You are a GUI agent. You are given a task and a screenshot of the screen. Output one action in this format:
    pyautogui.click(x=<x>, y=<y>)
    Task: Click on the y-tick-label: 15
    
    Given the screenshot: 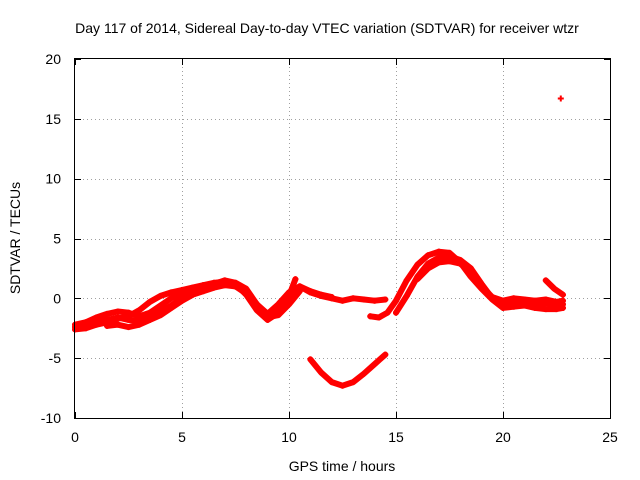 What is the action you would take?
    pyautogui.click(x=53, y=119)
    